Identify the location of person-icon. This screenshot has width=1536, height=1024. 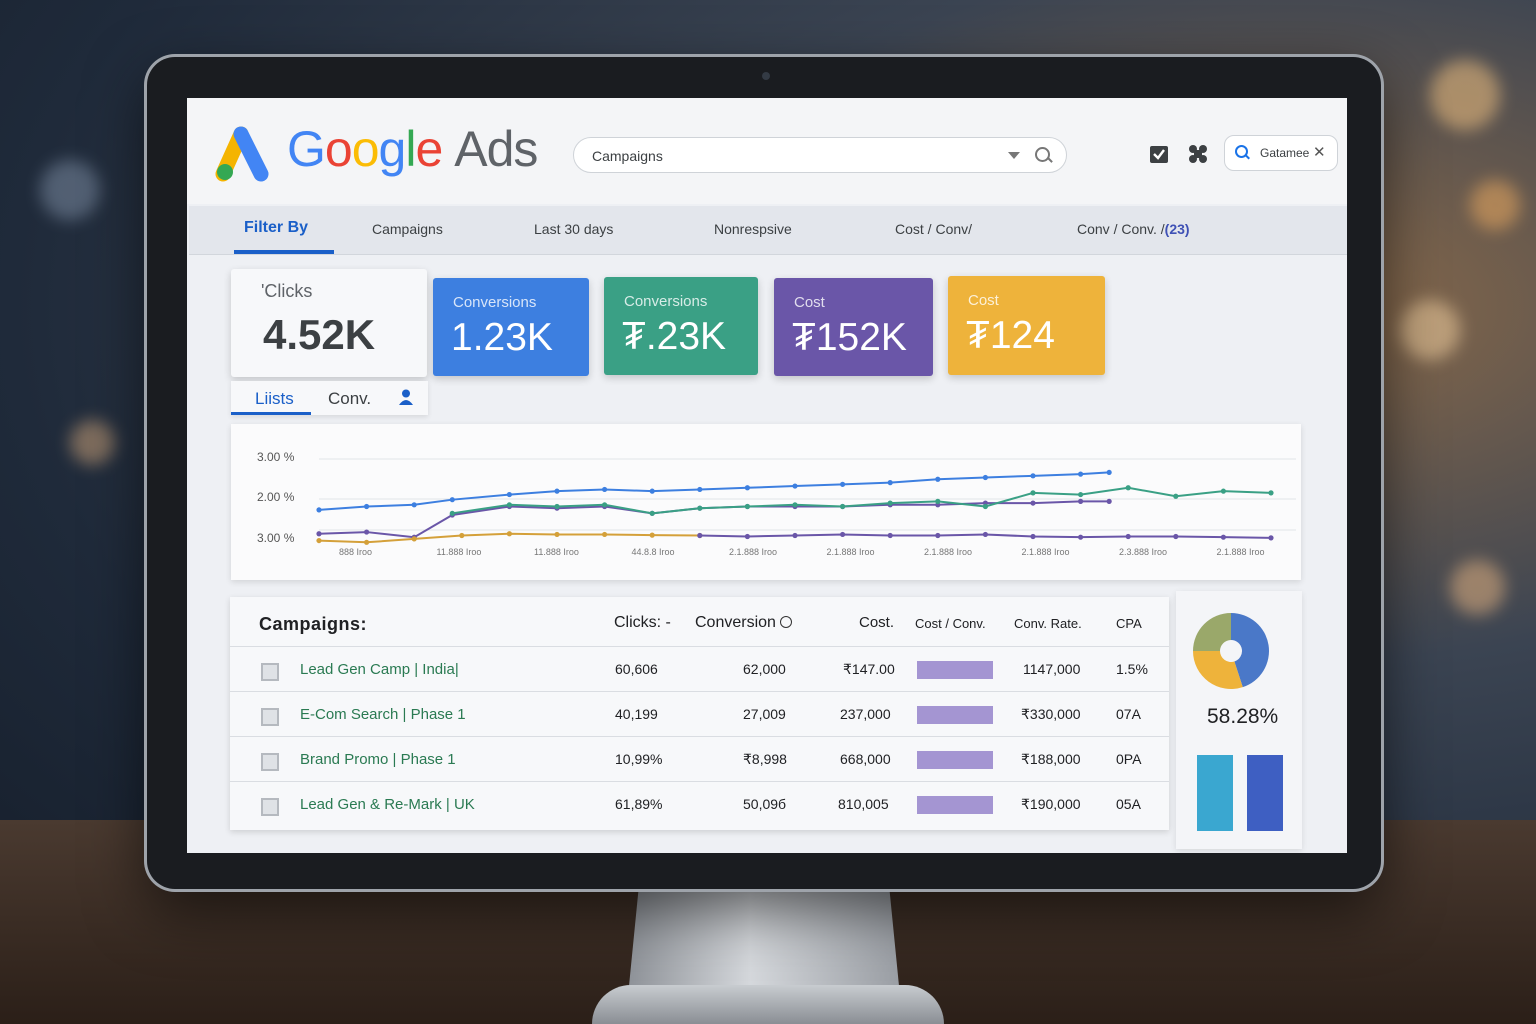
(406, 397).